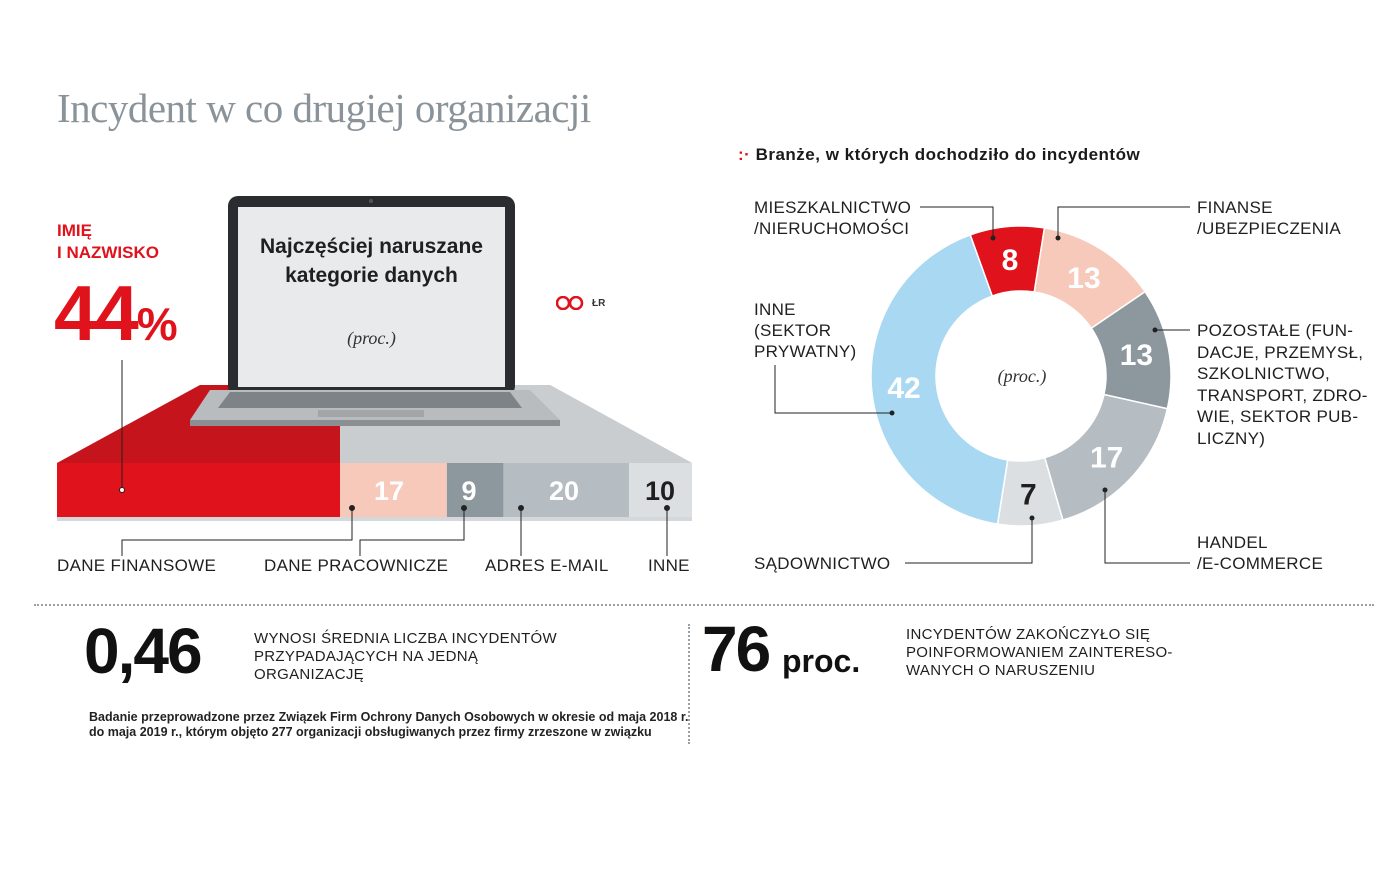 This screenshot has height=873, width=1400. Describe the element at coordinates (793, 330) in the screenshot. I see `donut-label-inne-line2: (SEKTOR` at that location.